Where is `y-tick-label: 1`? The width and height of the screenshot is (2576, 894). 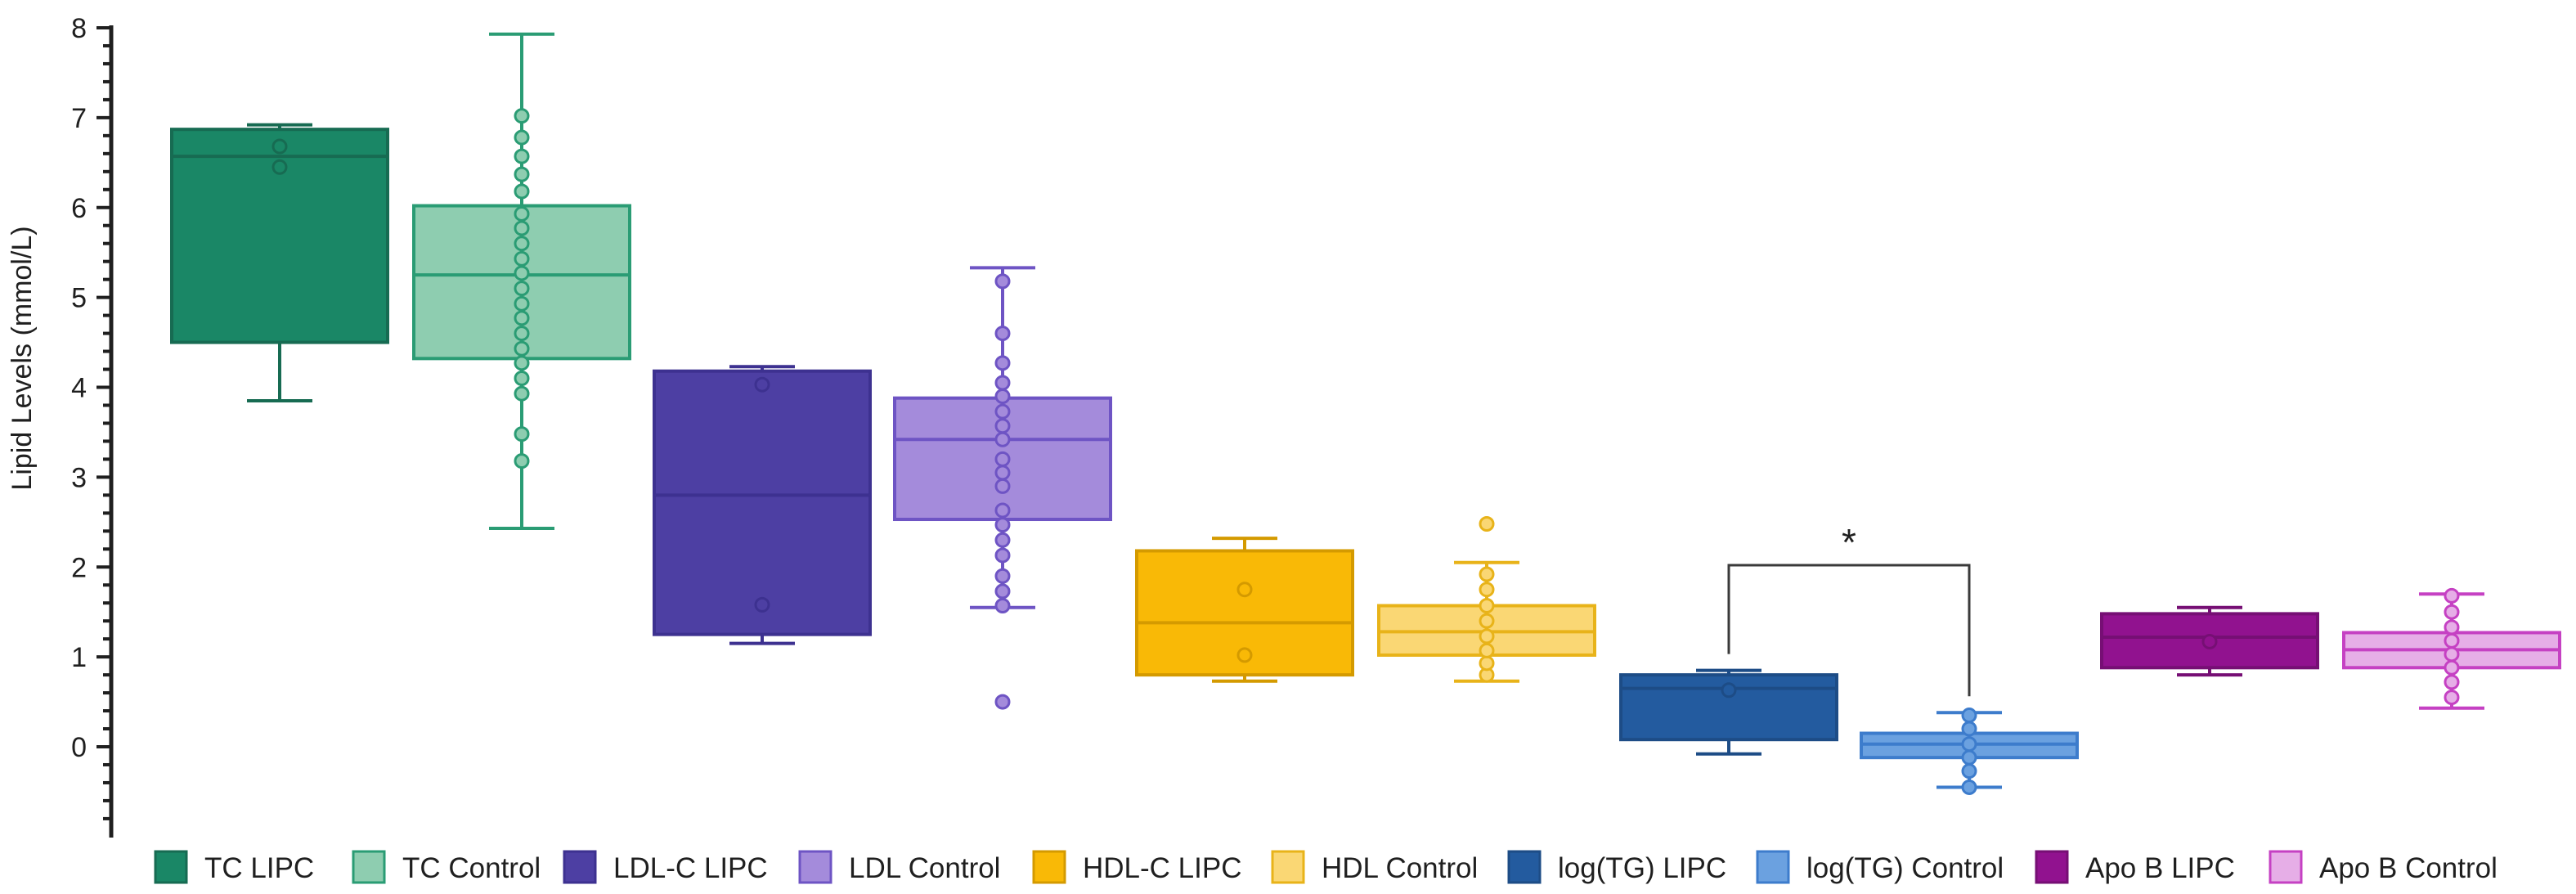 y-tick-label: 1 is located at coordinates (79, 657).